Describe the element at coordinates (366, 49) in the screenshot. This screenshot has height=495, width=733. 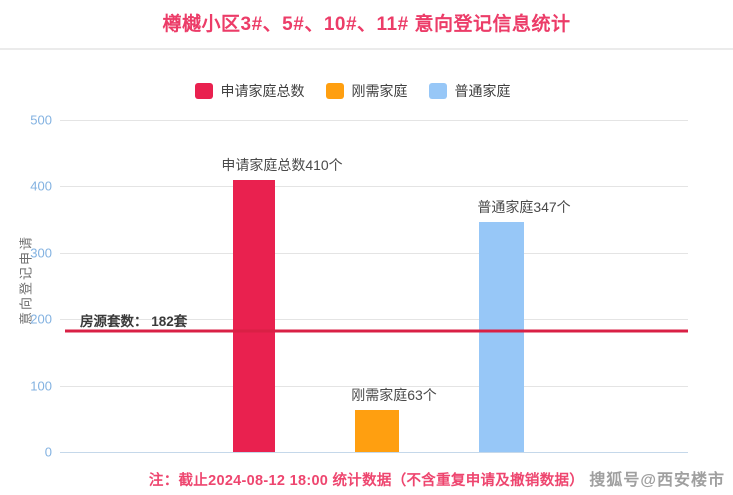
I see `header-divider` at that location.